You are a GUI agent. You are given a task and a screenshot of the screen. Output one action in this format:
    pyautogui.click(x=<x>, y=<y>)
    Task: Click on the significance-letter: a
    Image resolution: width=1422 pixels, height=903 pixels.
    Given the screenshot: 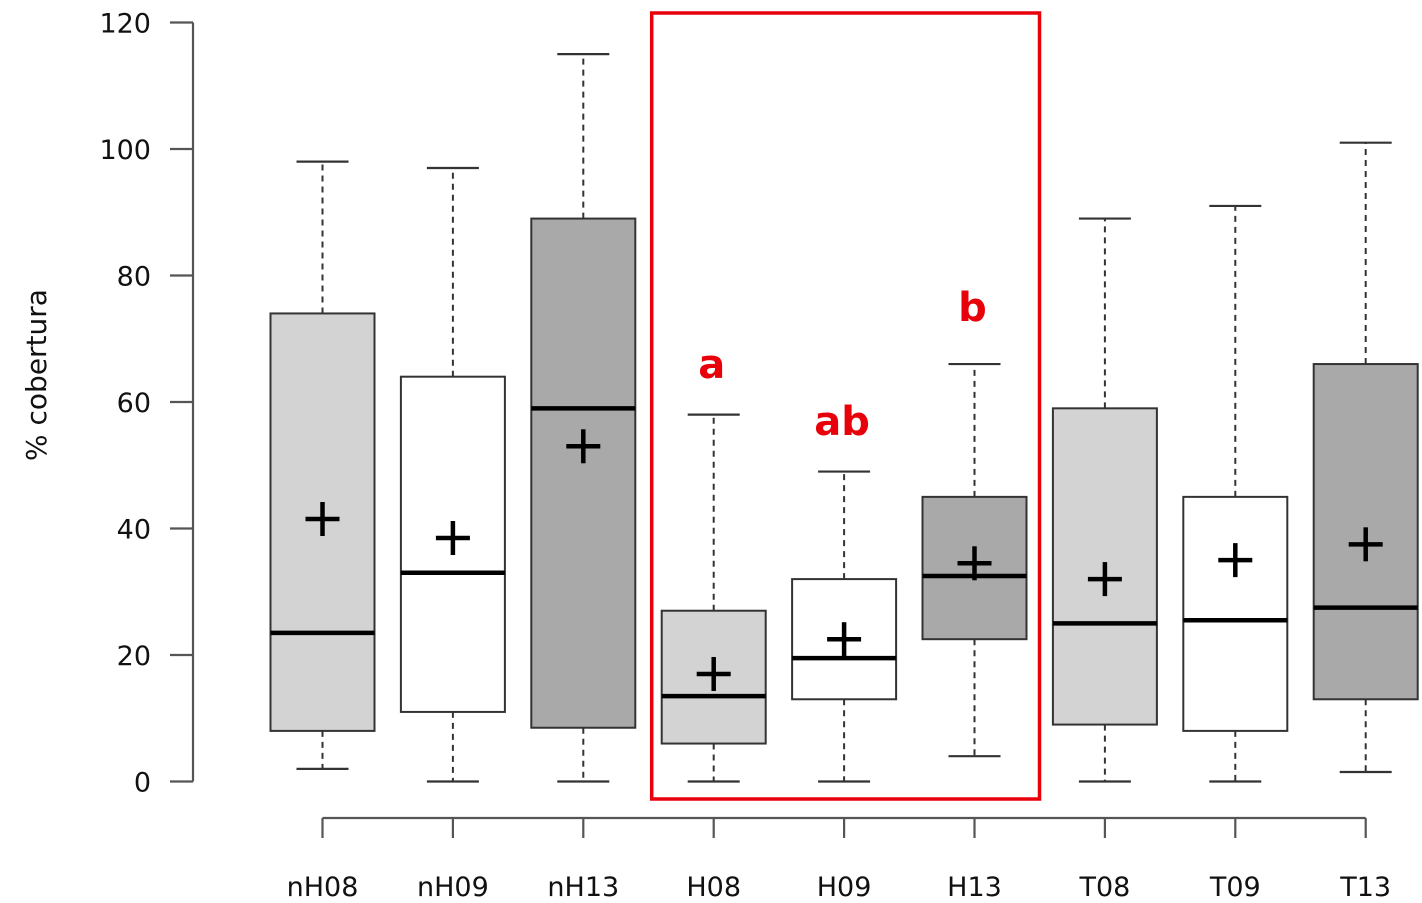 What is the action you would take?
    pyautogui.click(x=711, y=365)
    